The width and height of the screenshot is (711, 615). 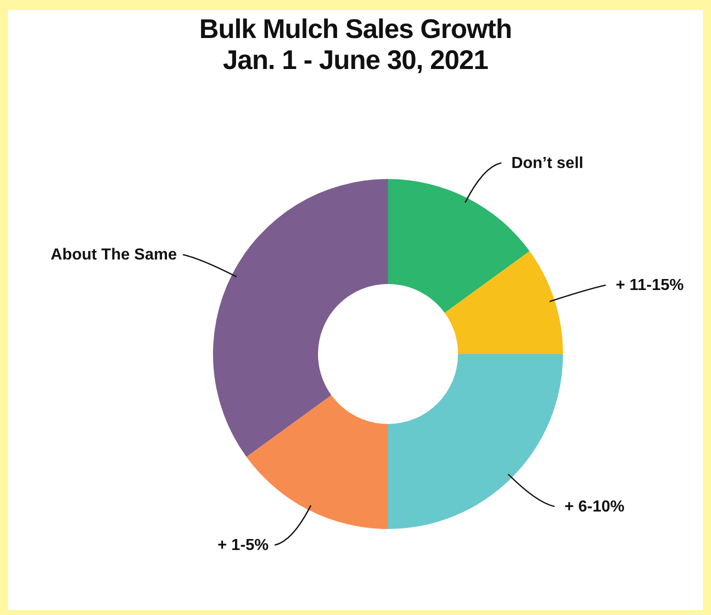 I want to click on slice-label: Don’t sell, so click(x=547, y=163).